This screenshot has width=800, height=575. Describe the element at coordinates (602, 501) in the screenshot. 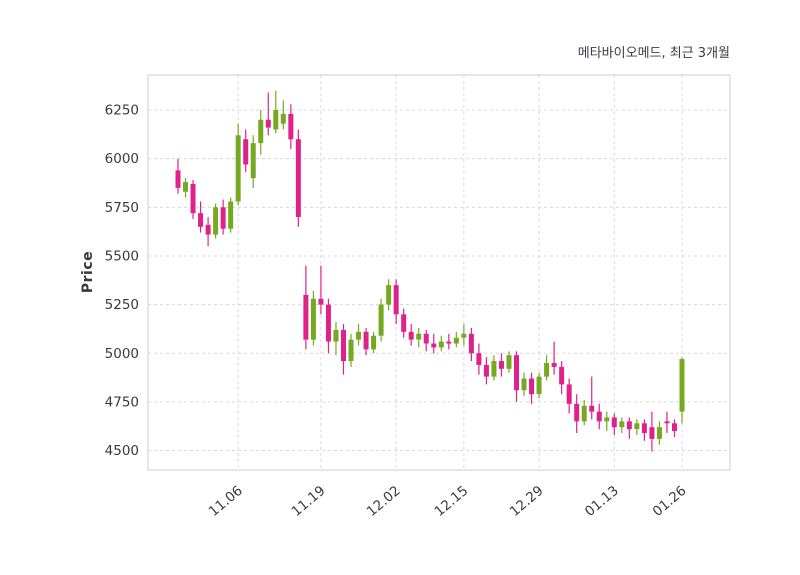

I see `x-tick-label: 01.13` at that location.